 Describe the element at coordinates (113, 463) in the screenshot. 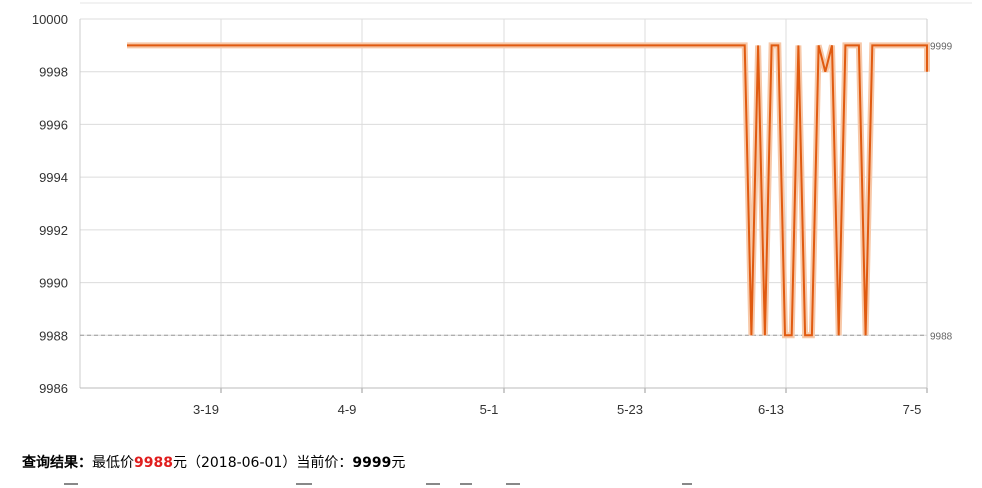

I see `lowest-price-label: 最低价` at that location.